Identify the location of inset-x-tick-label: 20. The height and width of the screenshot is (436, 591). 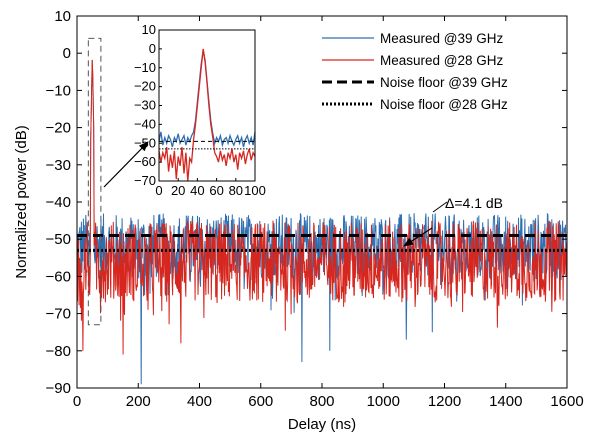
(178, 190).